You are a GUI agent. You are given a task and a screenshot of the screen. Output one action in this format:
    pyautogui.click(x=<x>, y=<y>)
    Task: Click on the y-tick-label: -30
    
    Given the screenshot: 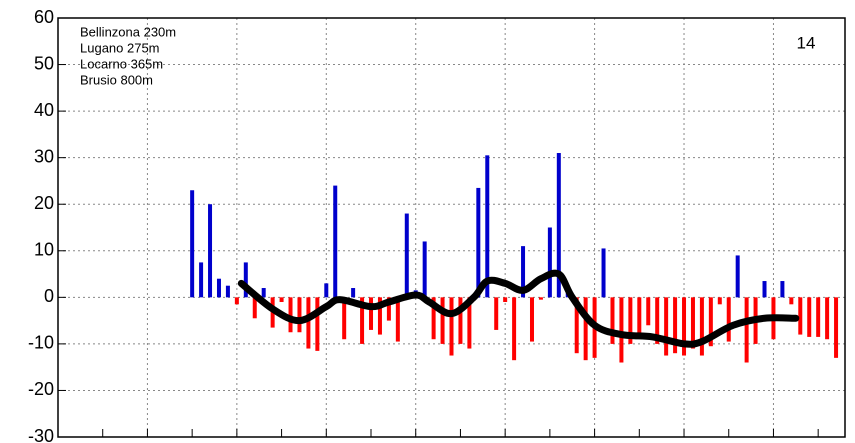 What is the action you would take?
    pyautogui.click(x=41, y=434)
    